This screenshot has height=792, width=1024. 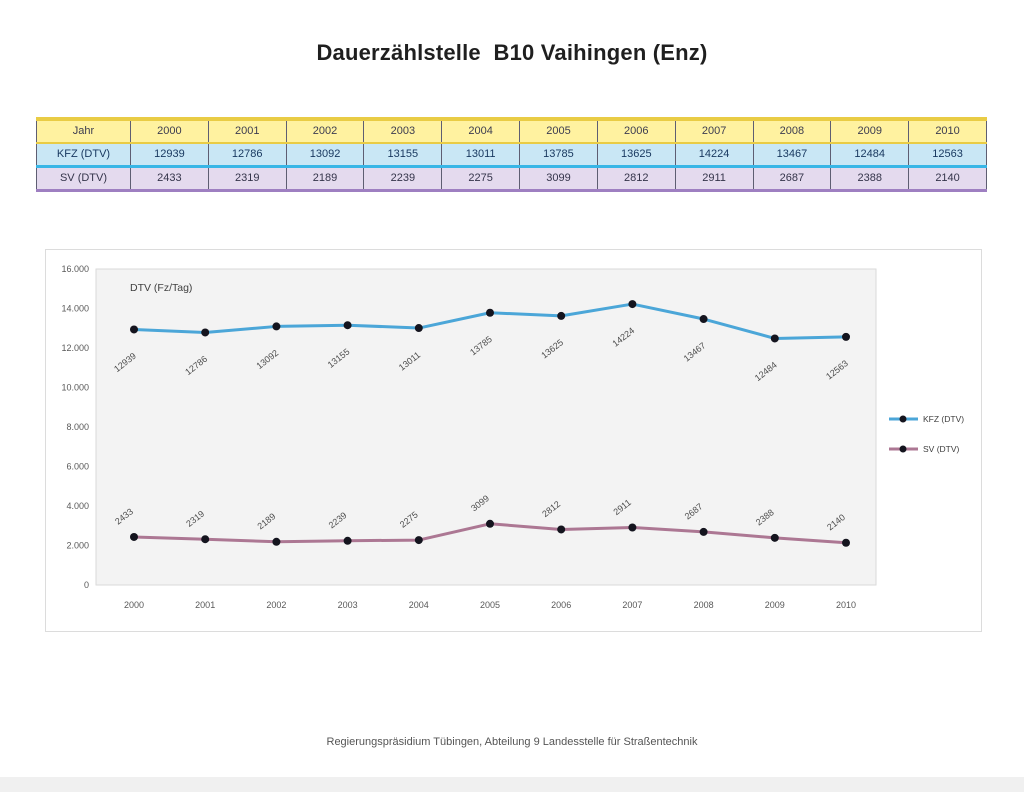 What do you see at coordinates (714, 130) in the screenshot?
I see `year-cell: 2007` at bounding box center [714, 130].